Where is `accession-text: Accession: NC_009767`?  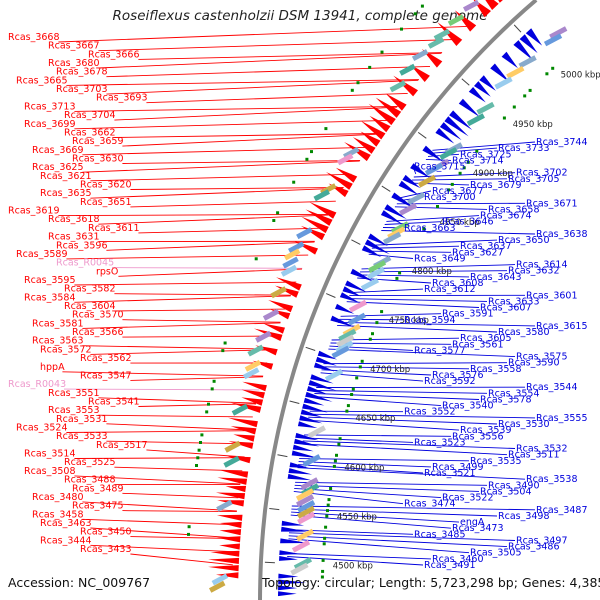
accession-text: Accession: NC_009767 is located at coordinates (79, 582).